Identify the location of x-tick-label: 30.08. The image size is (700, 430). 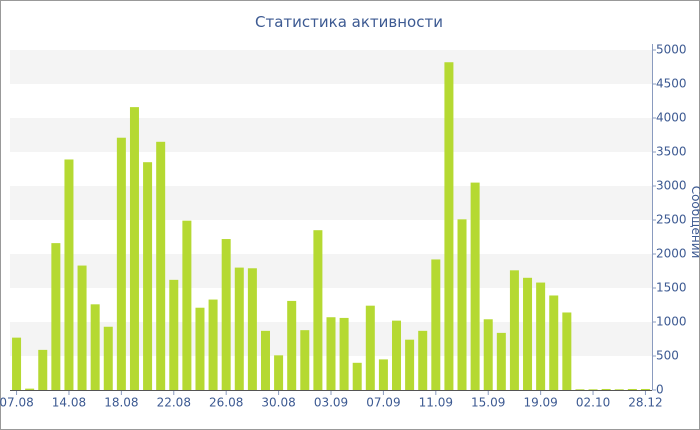
(278, 403).